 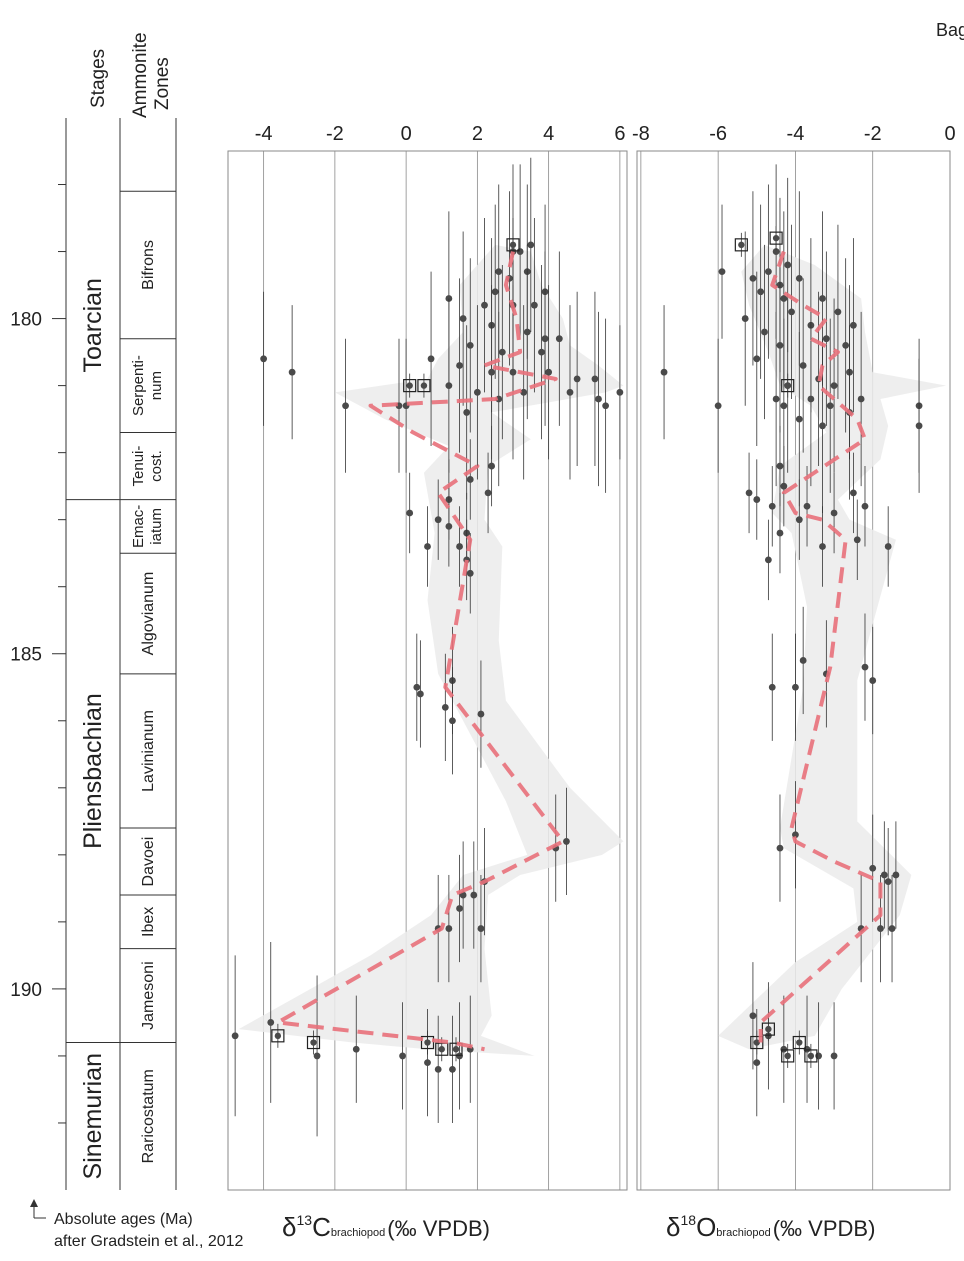 I want to click on arrow-up-icon, so click(x=38, y=1209).